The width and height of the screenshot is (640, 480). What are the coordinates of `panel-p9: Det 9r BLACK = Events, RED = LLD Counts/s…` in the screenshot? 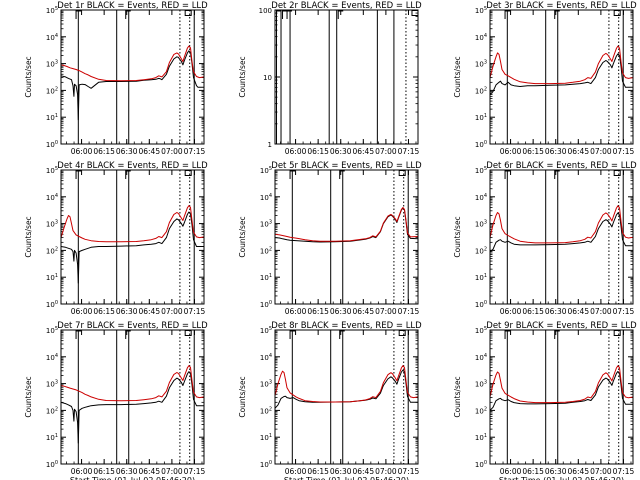 It's located at (545, 400).